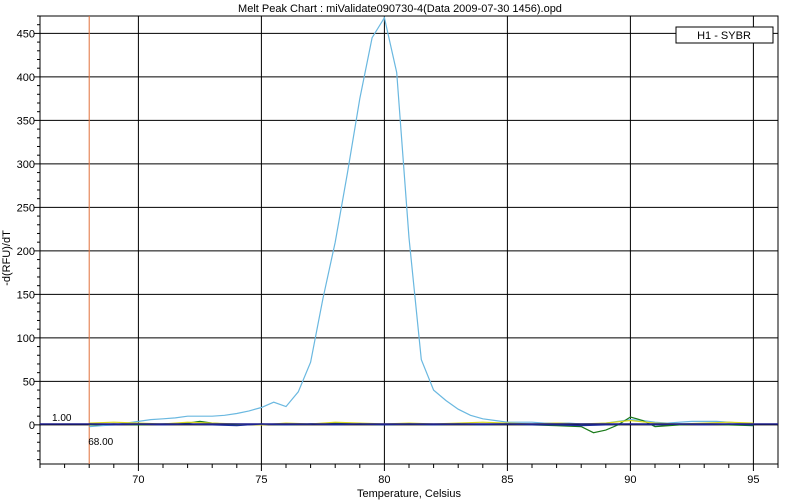 This screenshot has height=500, width=800. Describe the element at coordinates (29, 382) in the screenshot. I see `y-tick-label: 50` at that location.